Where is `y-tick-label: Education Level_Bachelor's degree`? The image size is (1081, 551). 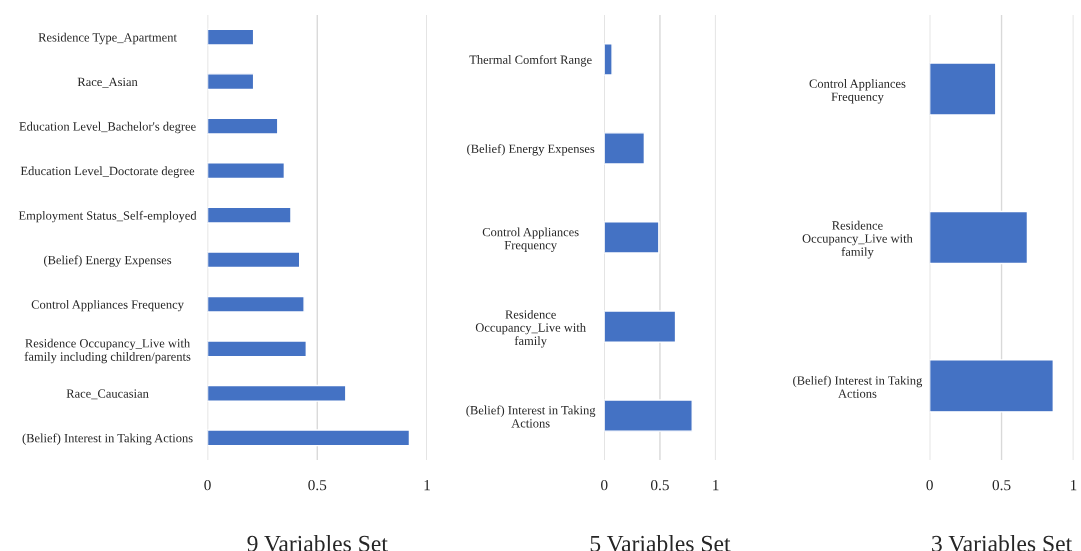
y-tick-label: Education Level_Bachelor's degree is located at coordinates (107, 127).